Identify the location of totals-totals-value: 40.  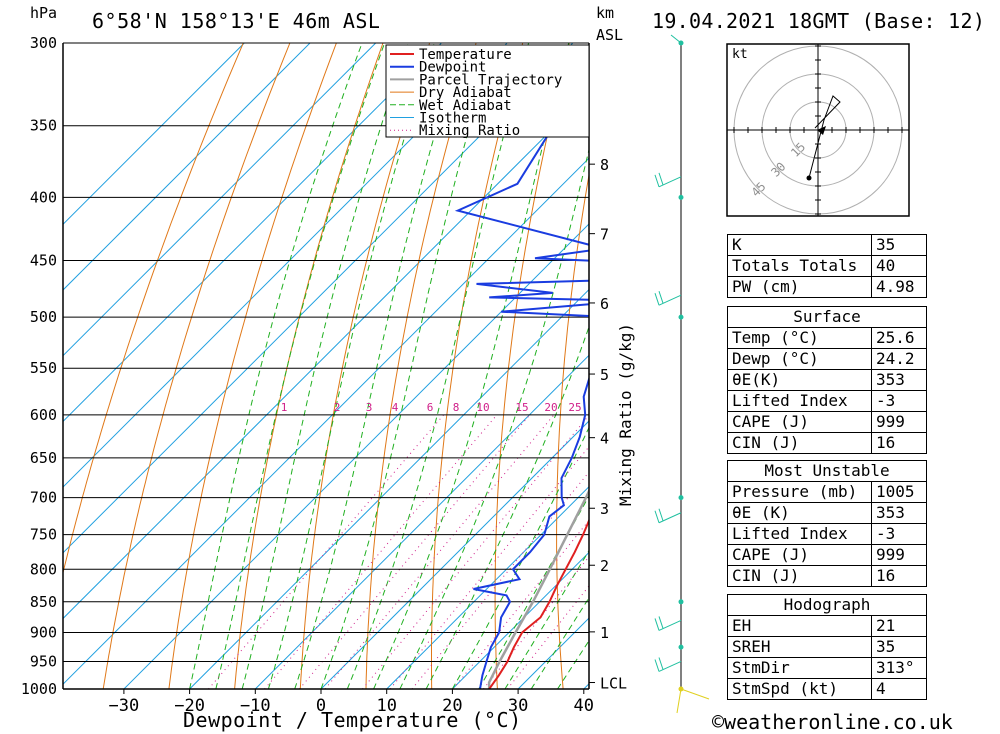
(899, 266).